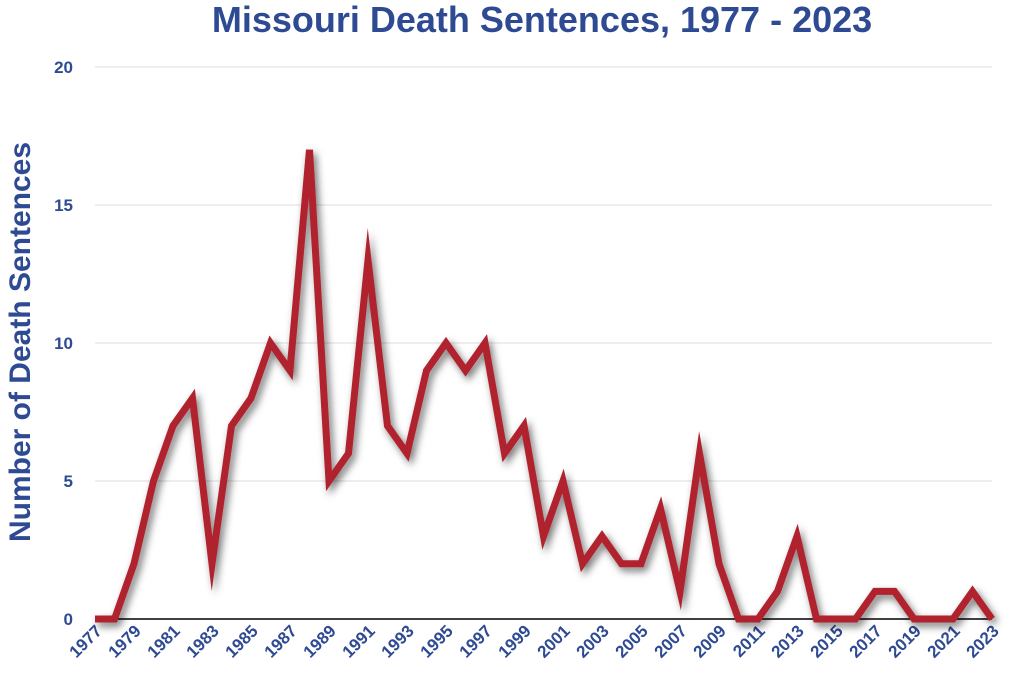  What do you see at coordinates (125, 641) in the screenshot?
I see `x-tick-label: 1979` at bounding box center [125, 641].